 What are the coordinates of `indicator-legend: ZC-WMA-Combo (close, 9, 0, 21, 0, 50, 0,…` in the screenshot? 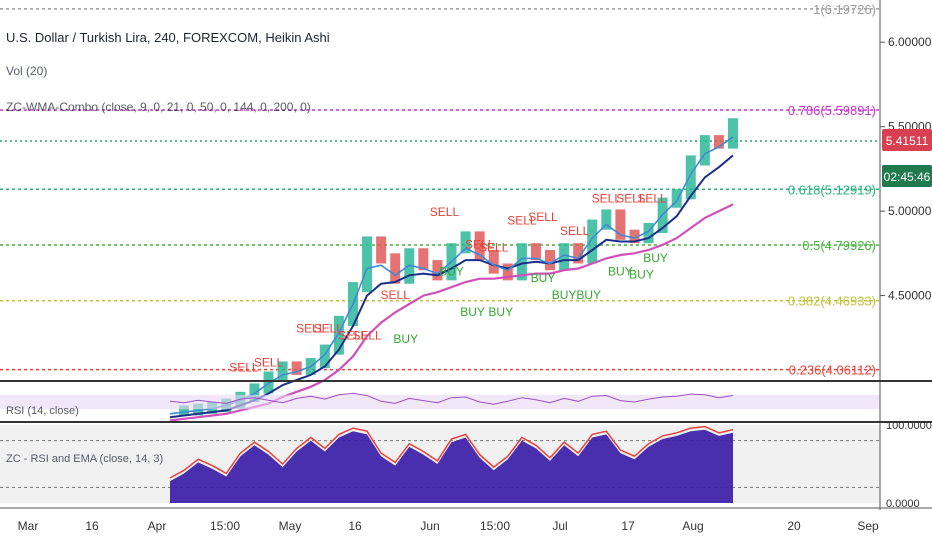 It's located at (158, 107).